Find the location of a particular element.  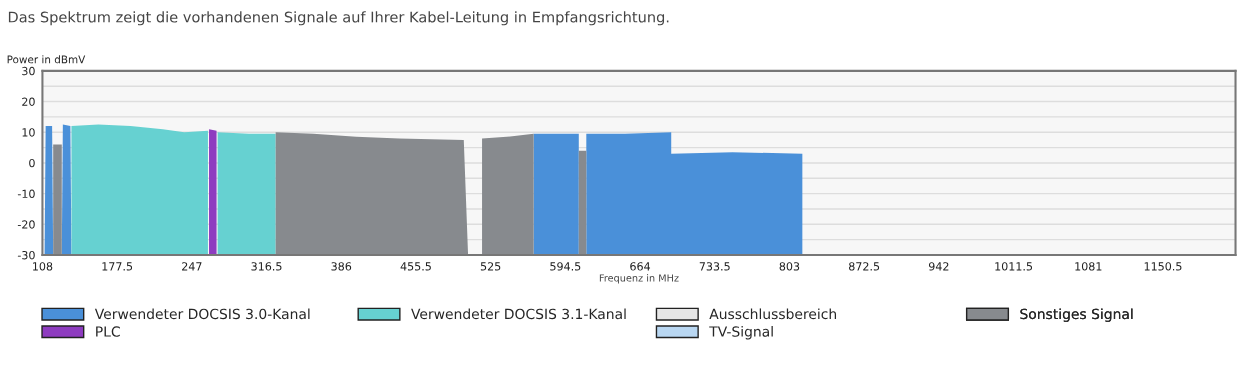

x-tick-label: 1150.5 is located at coordinates (1163, 266).